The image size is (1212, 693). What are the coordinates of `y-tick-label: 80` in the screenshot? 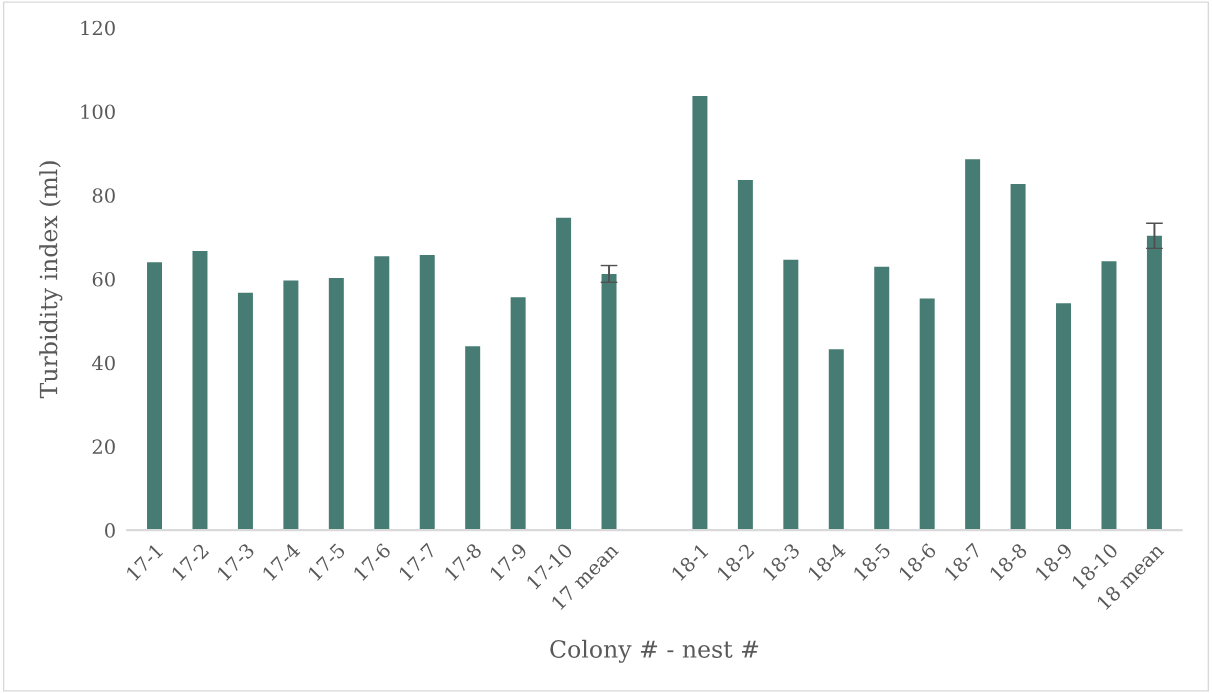 It's located at (103, 195).